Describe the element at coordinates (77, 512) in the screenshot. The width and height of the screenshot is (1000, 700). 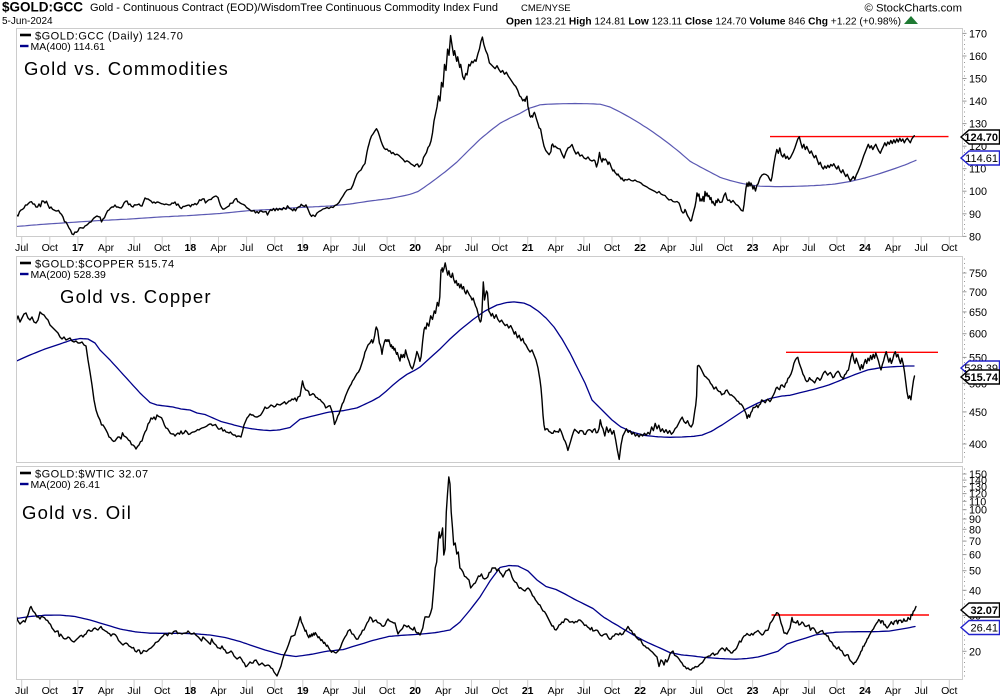
I see `svg-text: Gold vs. Oil` at that location.